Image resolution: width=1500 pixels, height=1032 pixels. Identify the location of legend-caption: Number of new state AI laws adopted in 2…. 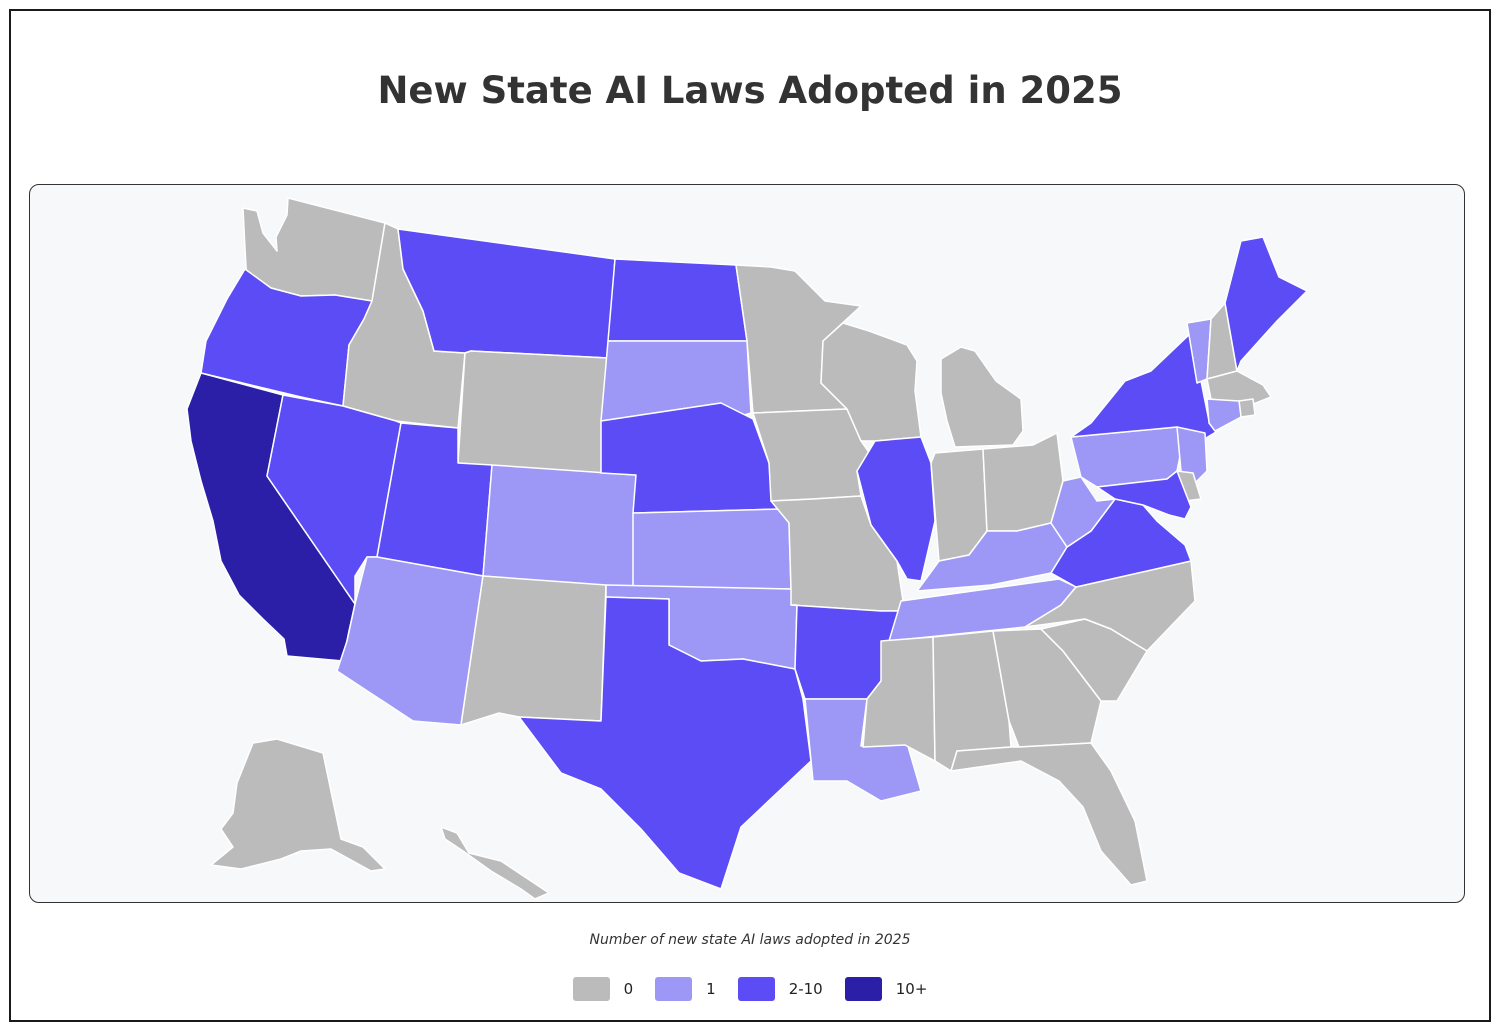
(750, 940).